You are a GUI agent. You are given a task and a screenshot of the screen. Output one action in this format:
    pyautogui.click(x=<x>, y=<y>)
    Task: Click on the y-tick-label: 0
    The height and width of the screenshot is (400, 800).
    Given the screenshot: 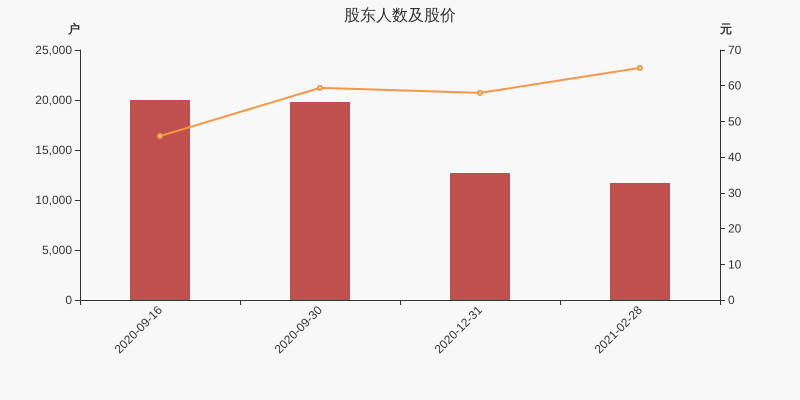 What is the action you would take?
    pyautogui.click(x=68, y=300)
    